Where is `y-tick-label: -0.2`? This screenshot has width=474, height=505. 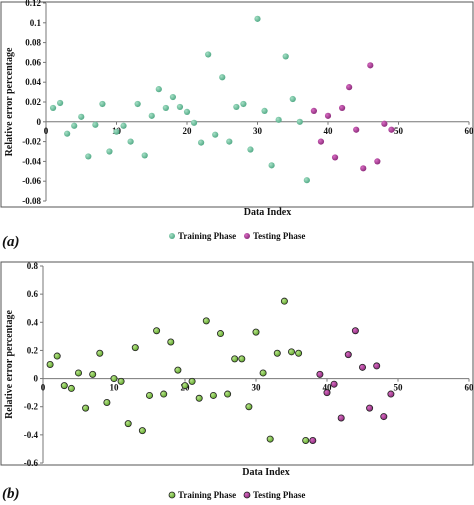 y-tick-label: -0.2 is located at coordinates (31, 407).